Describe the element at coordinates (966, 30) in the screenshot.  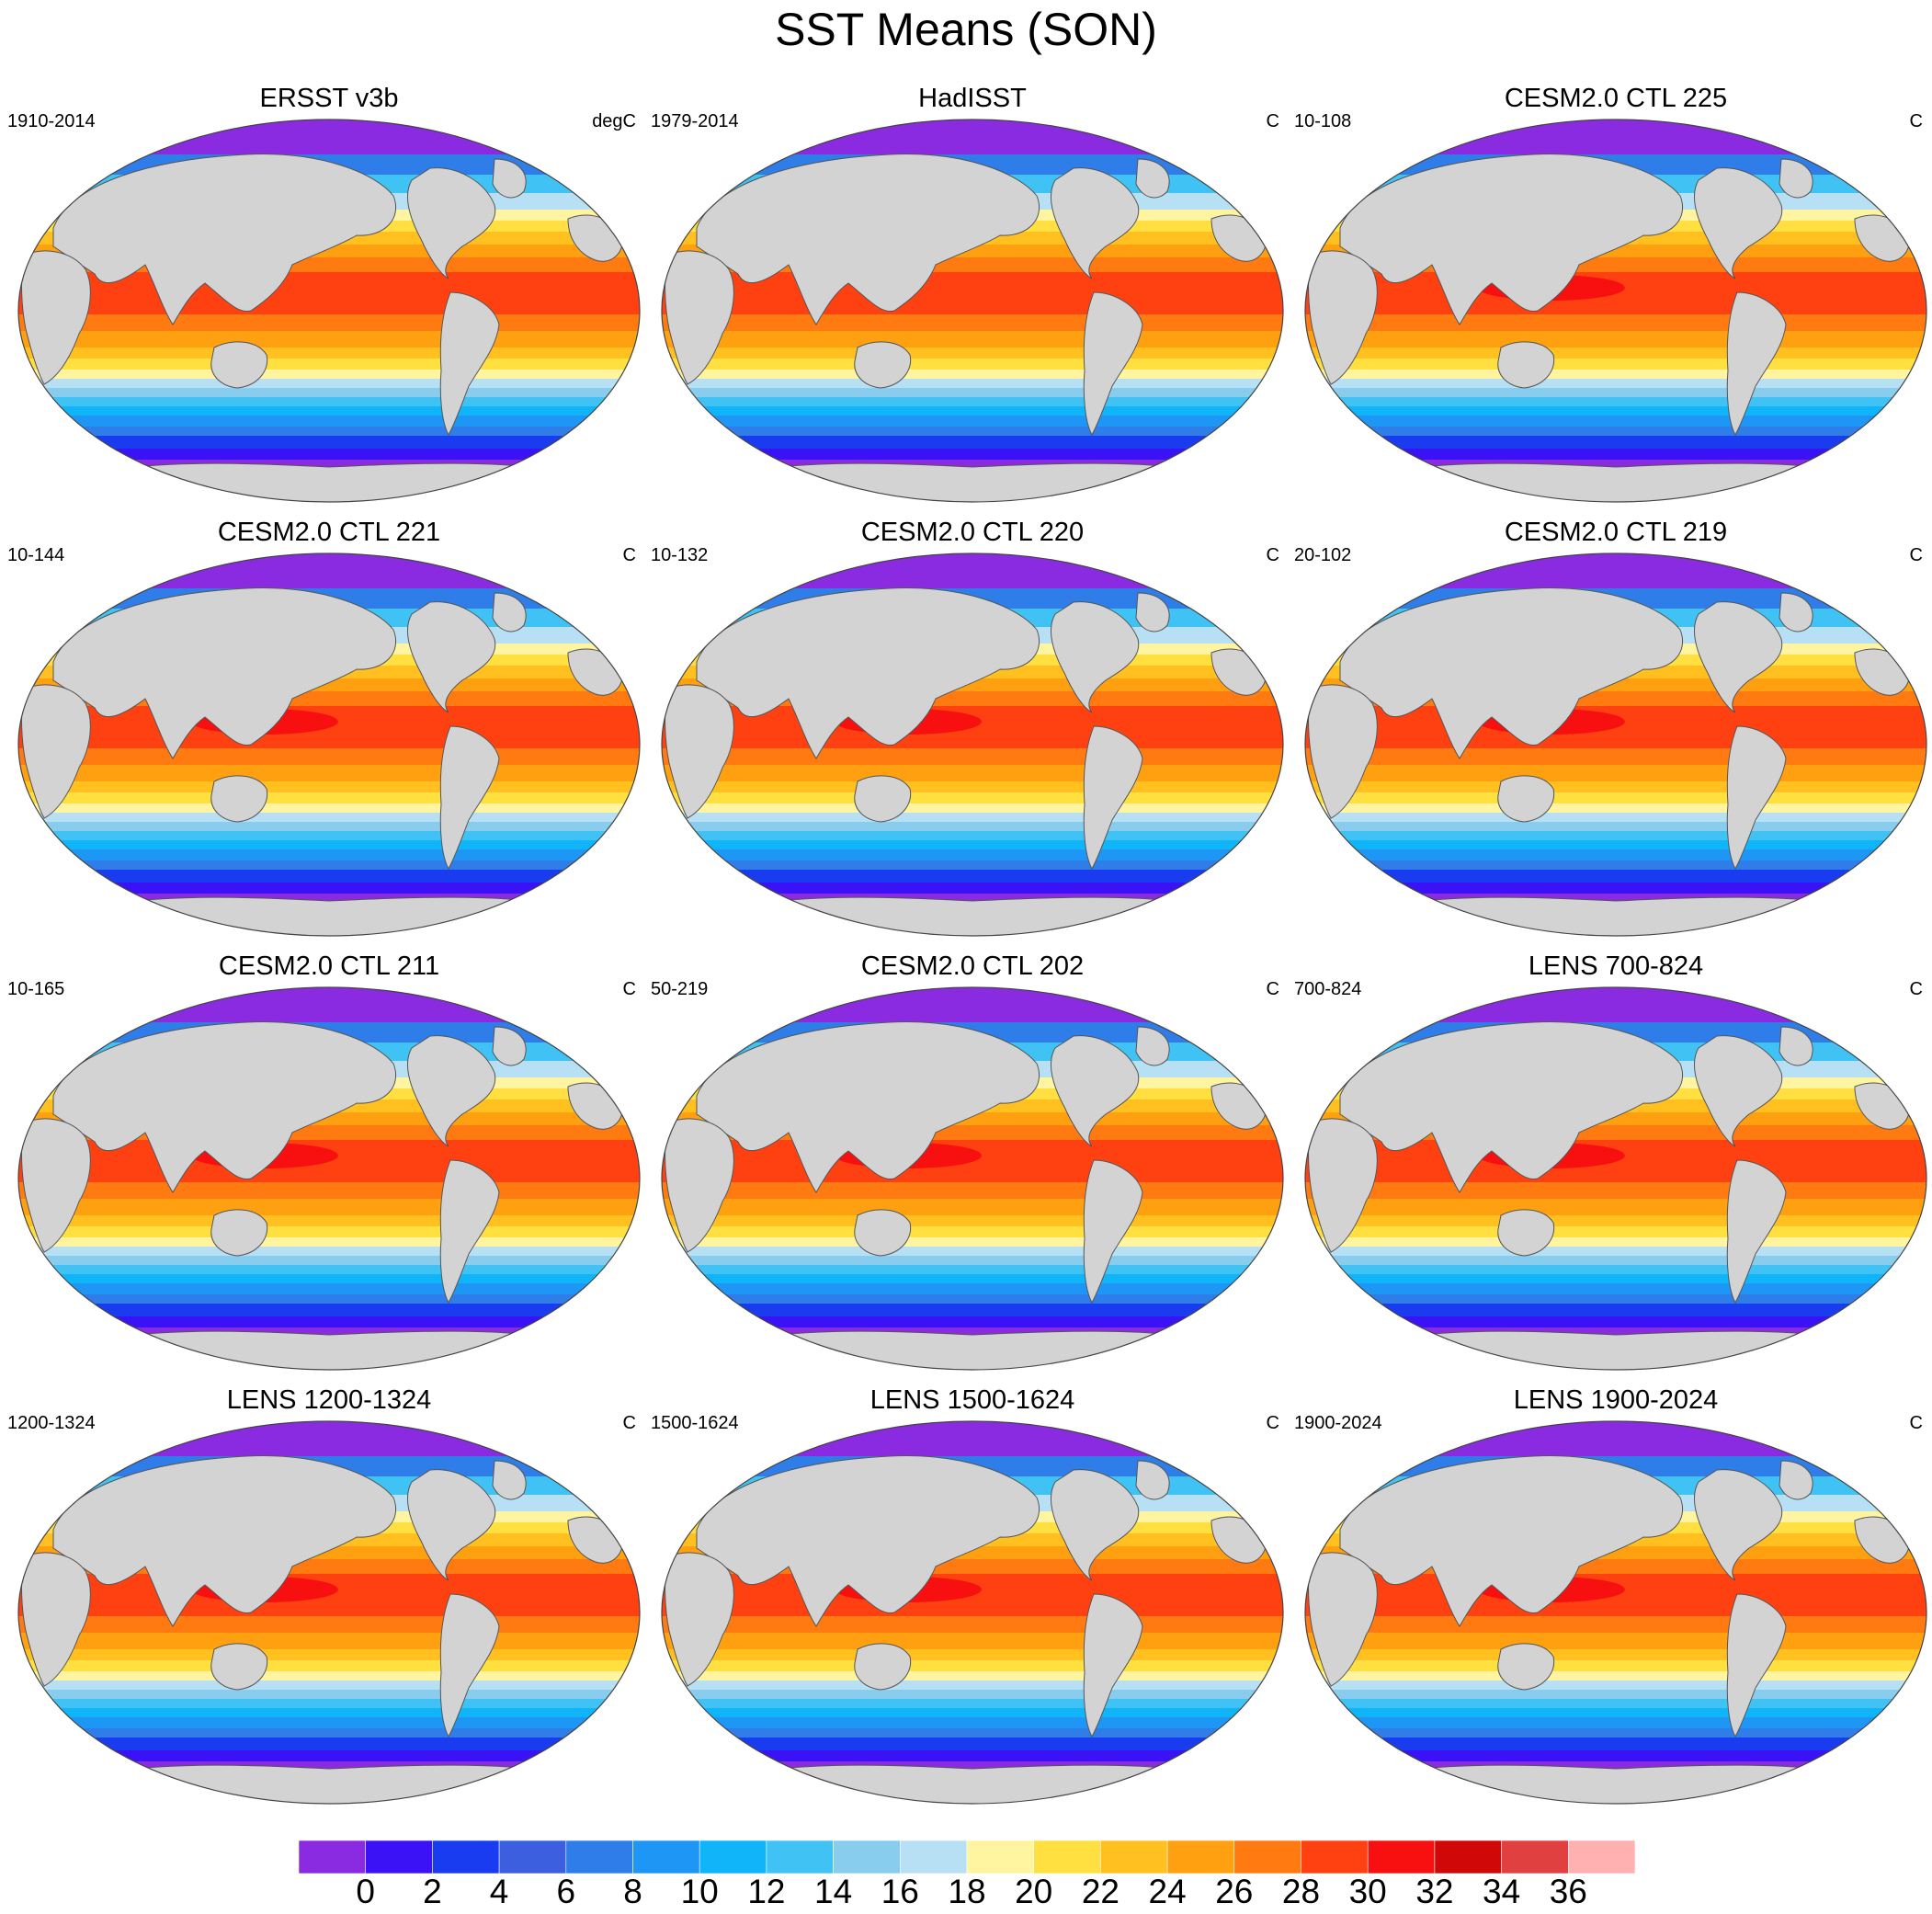
I see `figure-title: SST Means (SON)` at that location.